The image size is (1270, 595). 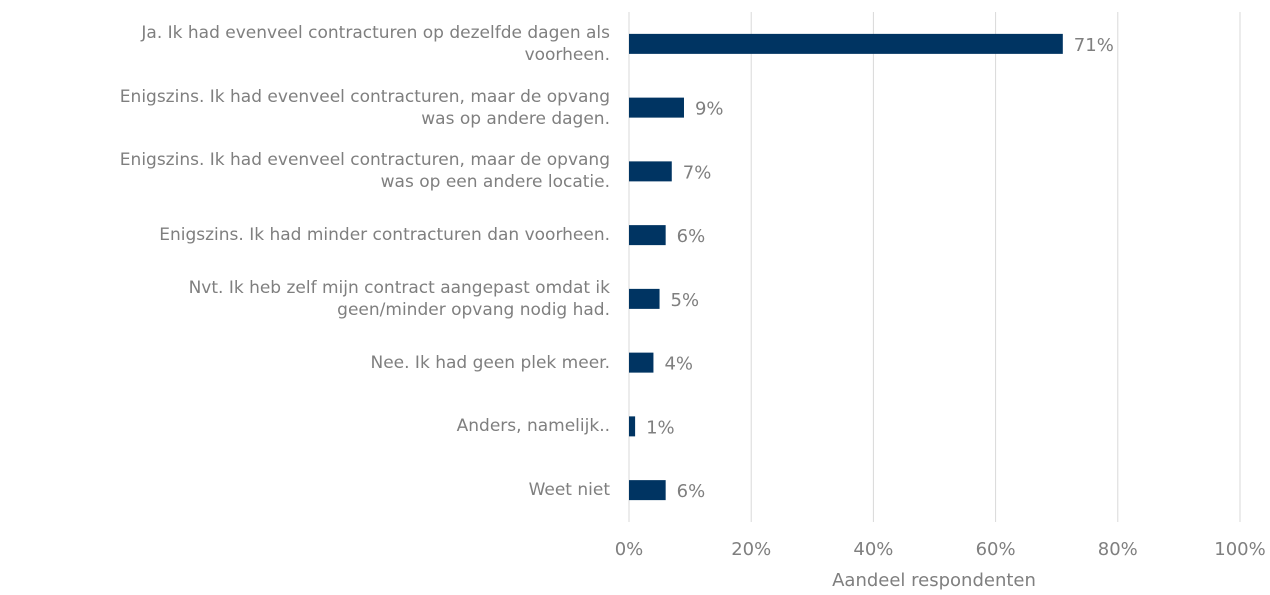 I want to click on x-tick-label: 20%, so click(x=751, y=549).